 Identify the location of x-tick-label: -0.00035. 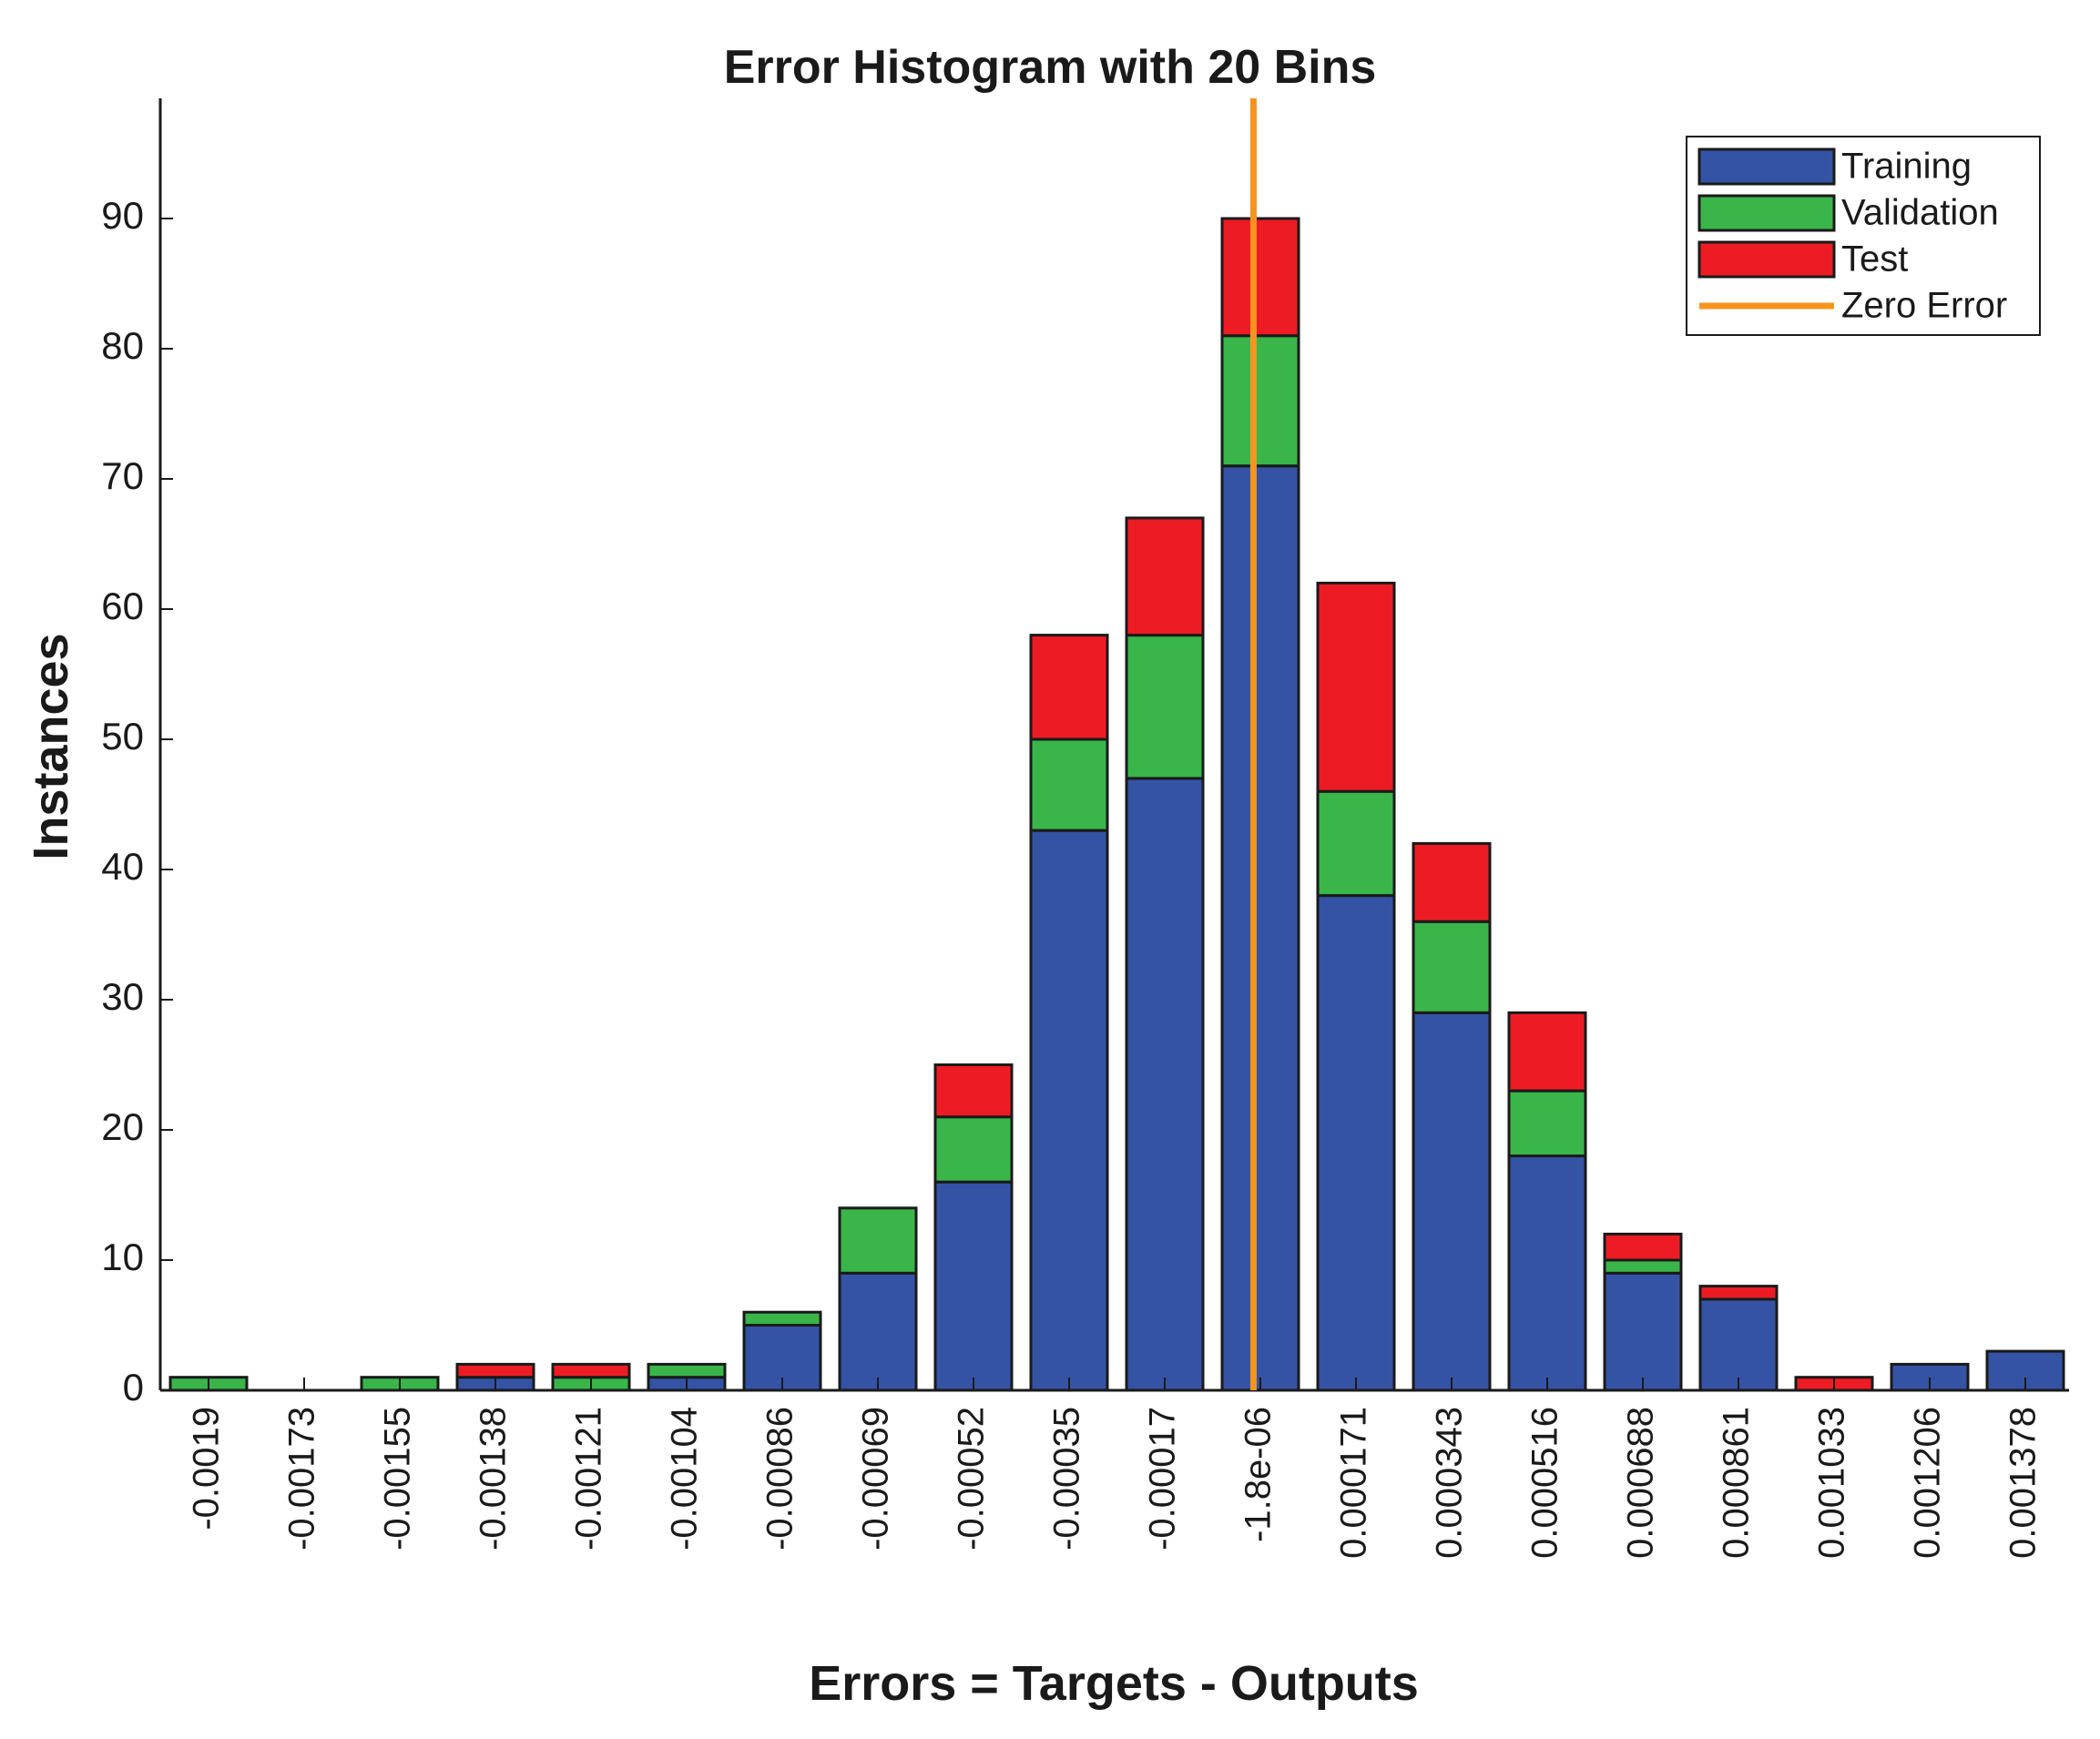
(1067, 1479).